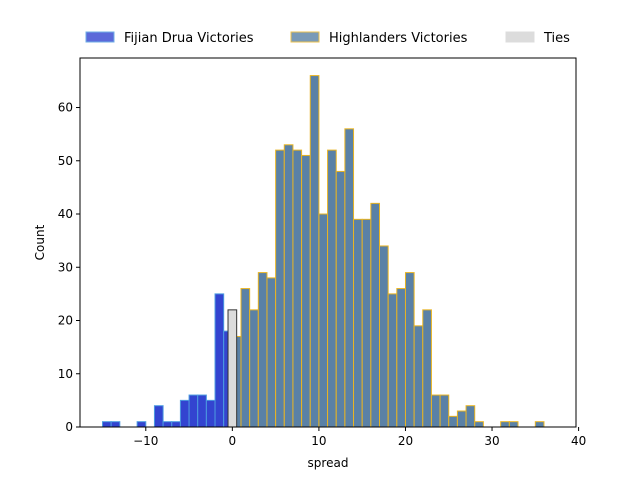 The width and height of the screenshot is (640, 480). I want to click on x-tick-label: 20, so click(405, 441).